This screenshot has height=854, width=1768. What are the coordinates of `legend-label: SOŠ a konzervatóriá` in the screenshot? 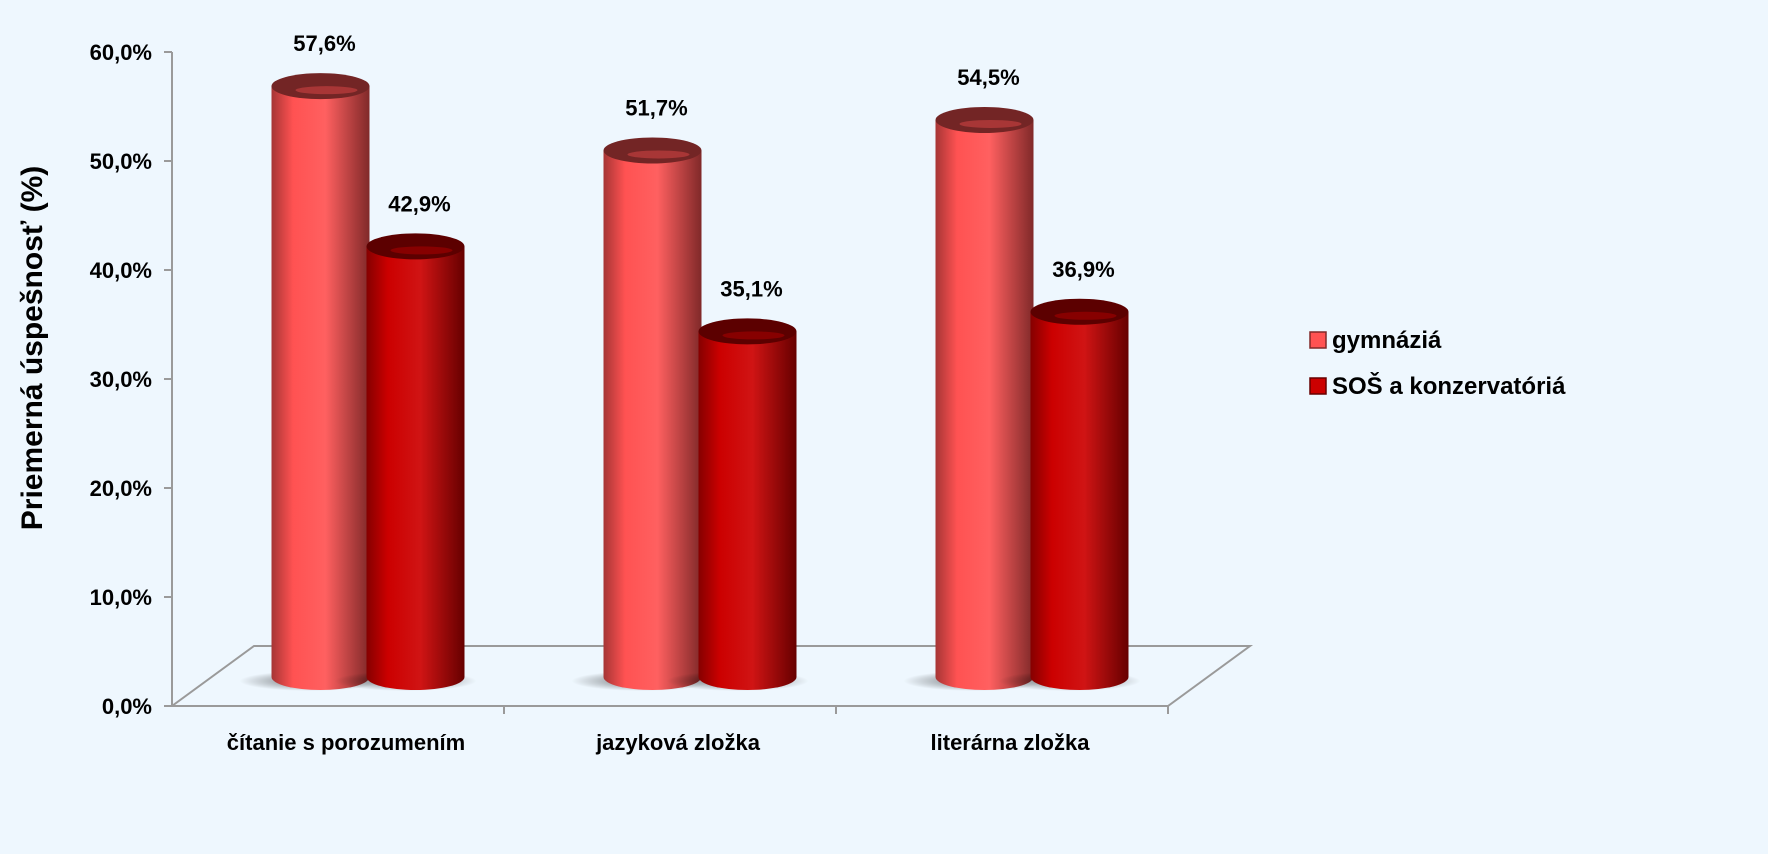 It's located at (1449, 386).